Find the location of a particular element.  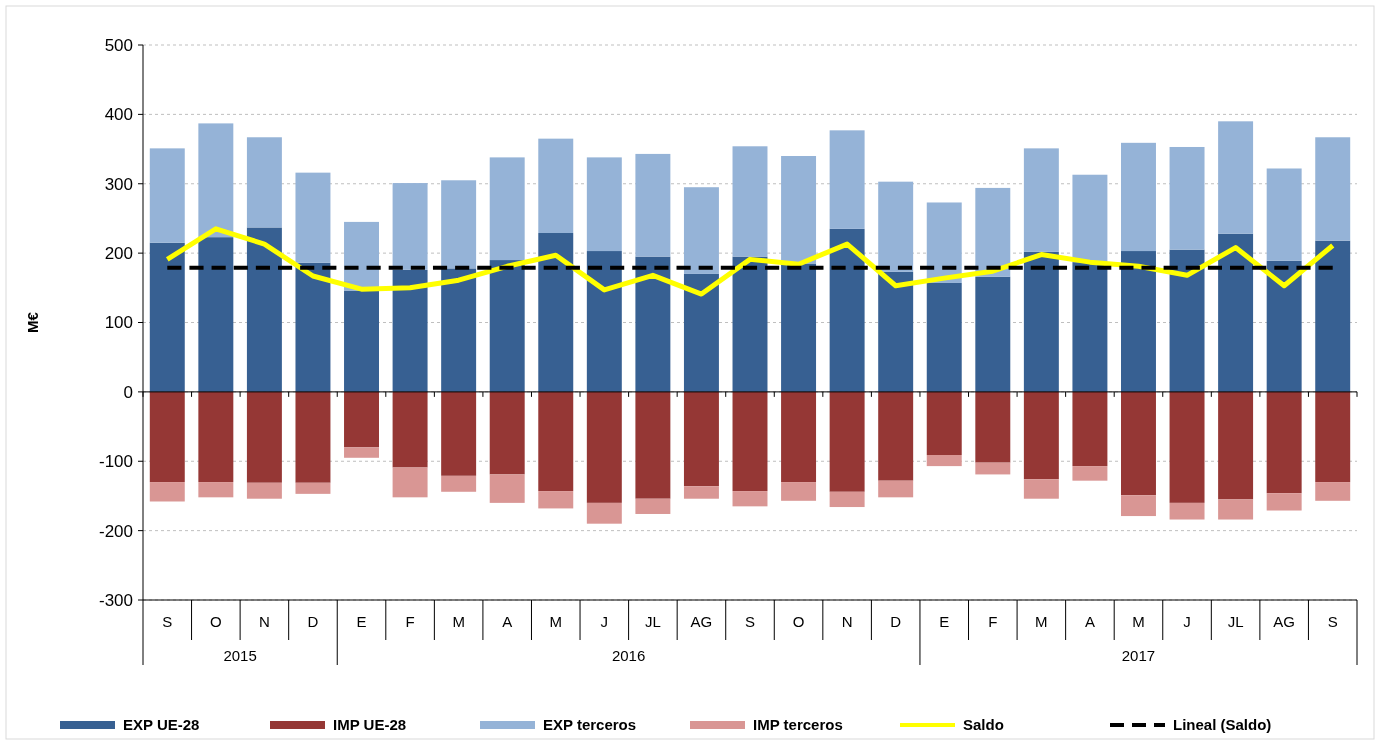

legend-label: IMP UE-28 is located at coordinates (370, 725).